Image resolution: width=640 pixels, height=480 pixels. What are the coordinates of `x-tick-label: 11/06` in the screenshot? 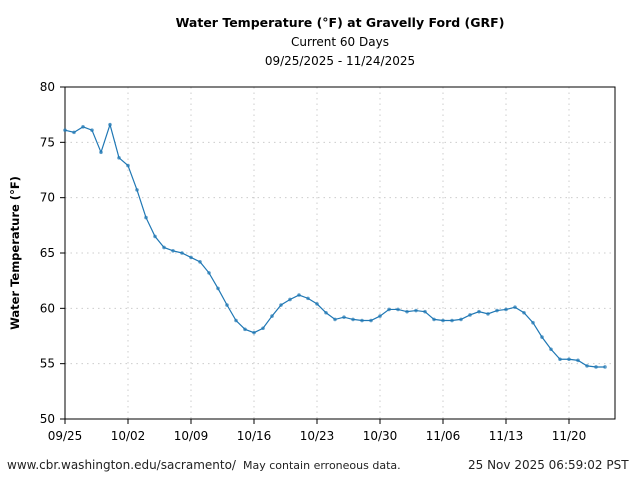 It's located at (443, 436).